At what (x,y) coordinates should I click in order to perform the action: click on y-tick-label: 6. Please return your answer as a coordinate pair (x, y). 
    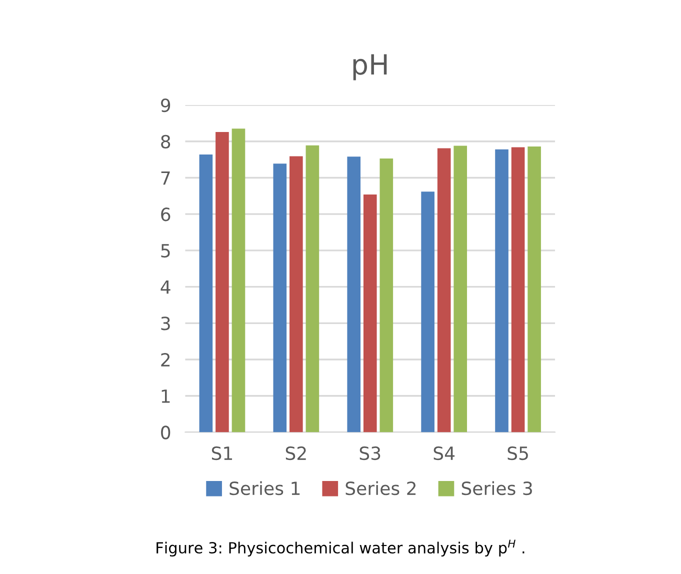
    Looking at the image, I should click on (165, 215).